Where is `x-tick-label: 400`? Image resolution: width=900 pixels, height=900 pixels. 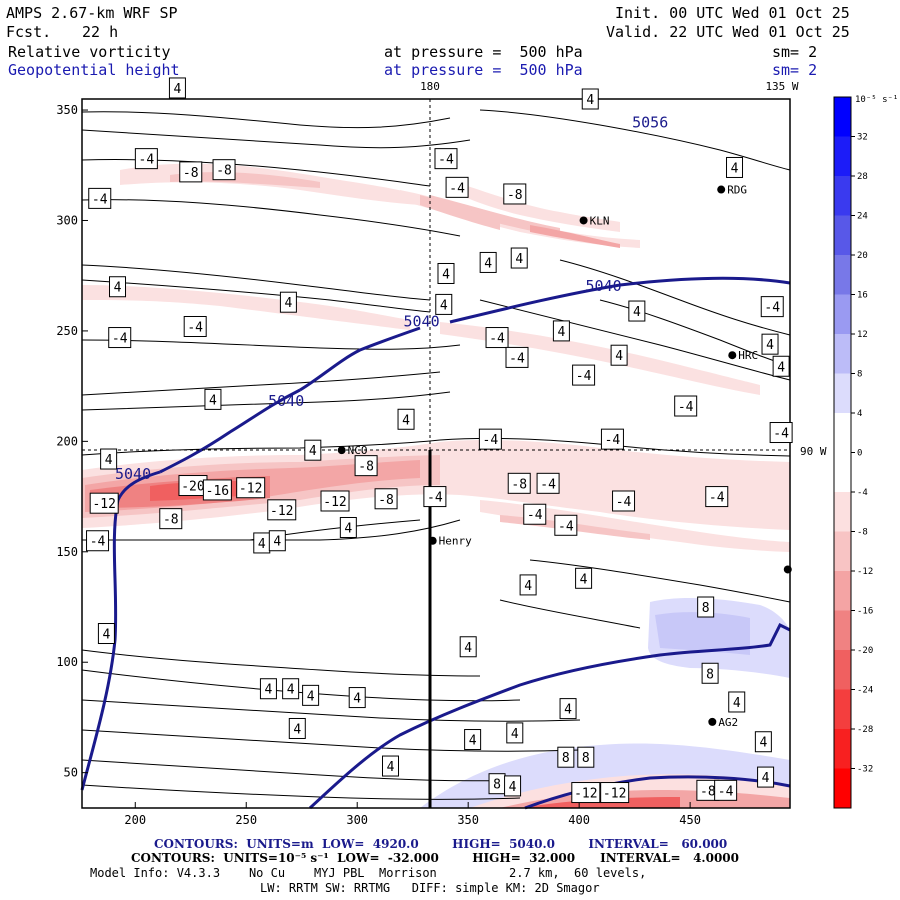 x-tick-label: 400 is located at coordinates (579, 820).